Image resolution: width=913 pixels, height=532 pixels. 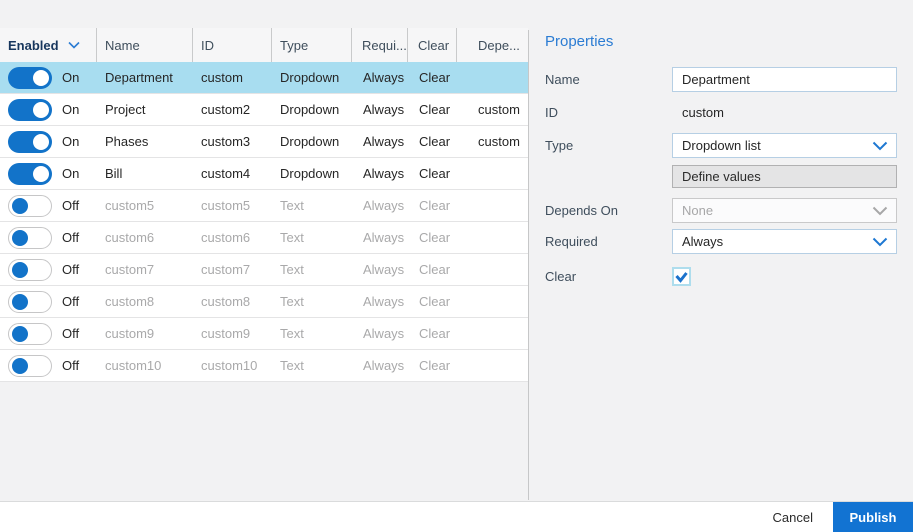 What do you see at coordinates (222, 77) in the screenshot?
I see `id-cell: custom` at bounding box center [222, 77].